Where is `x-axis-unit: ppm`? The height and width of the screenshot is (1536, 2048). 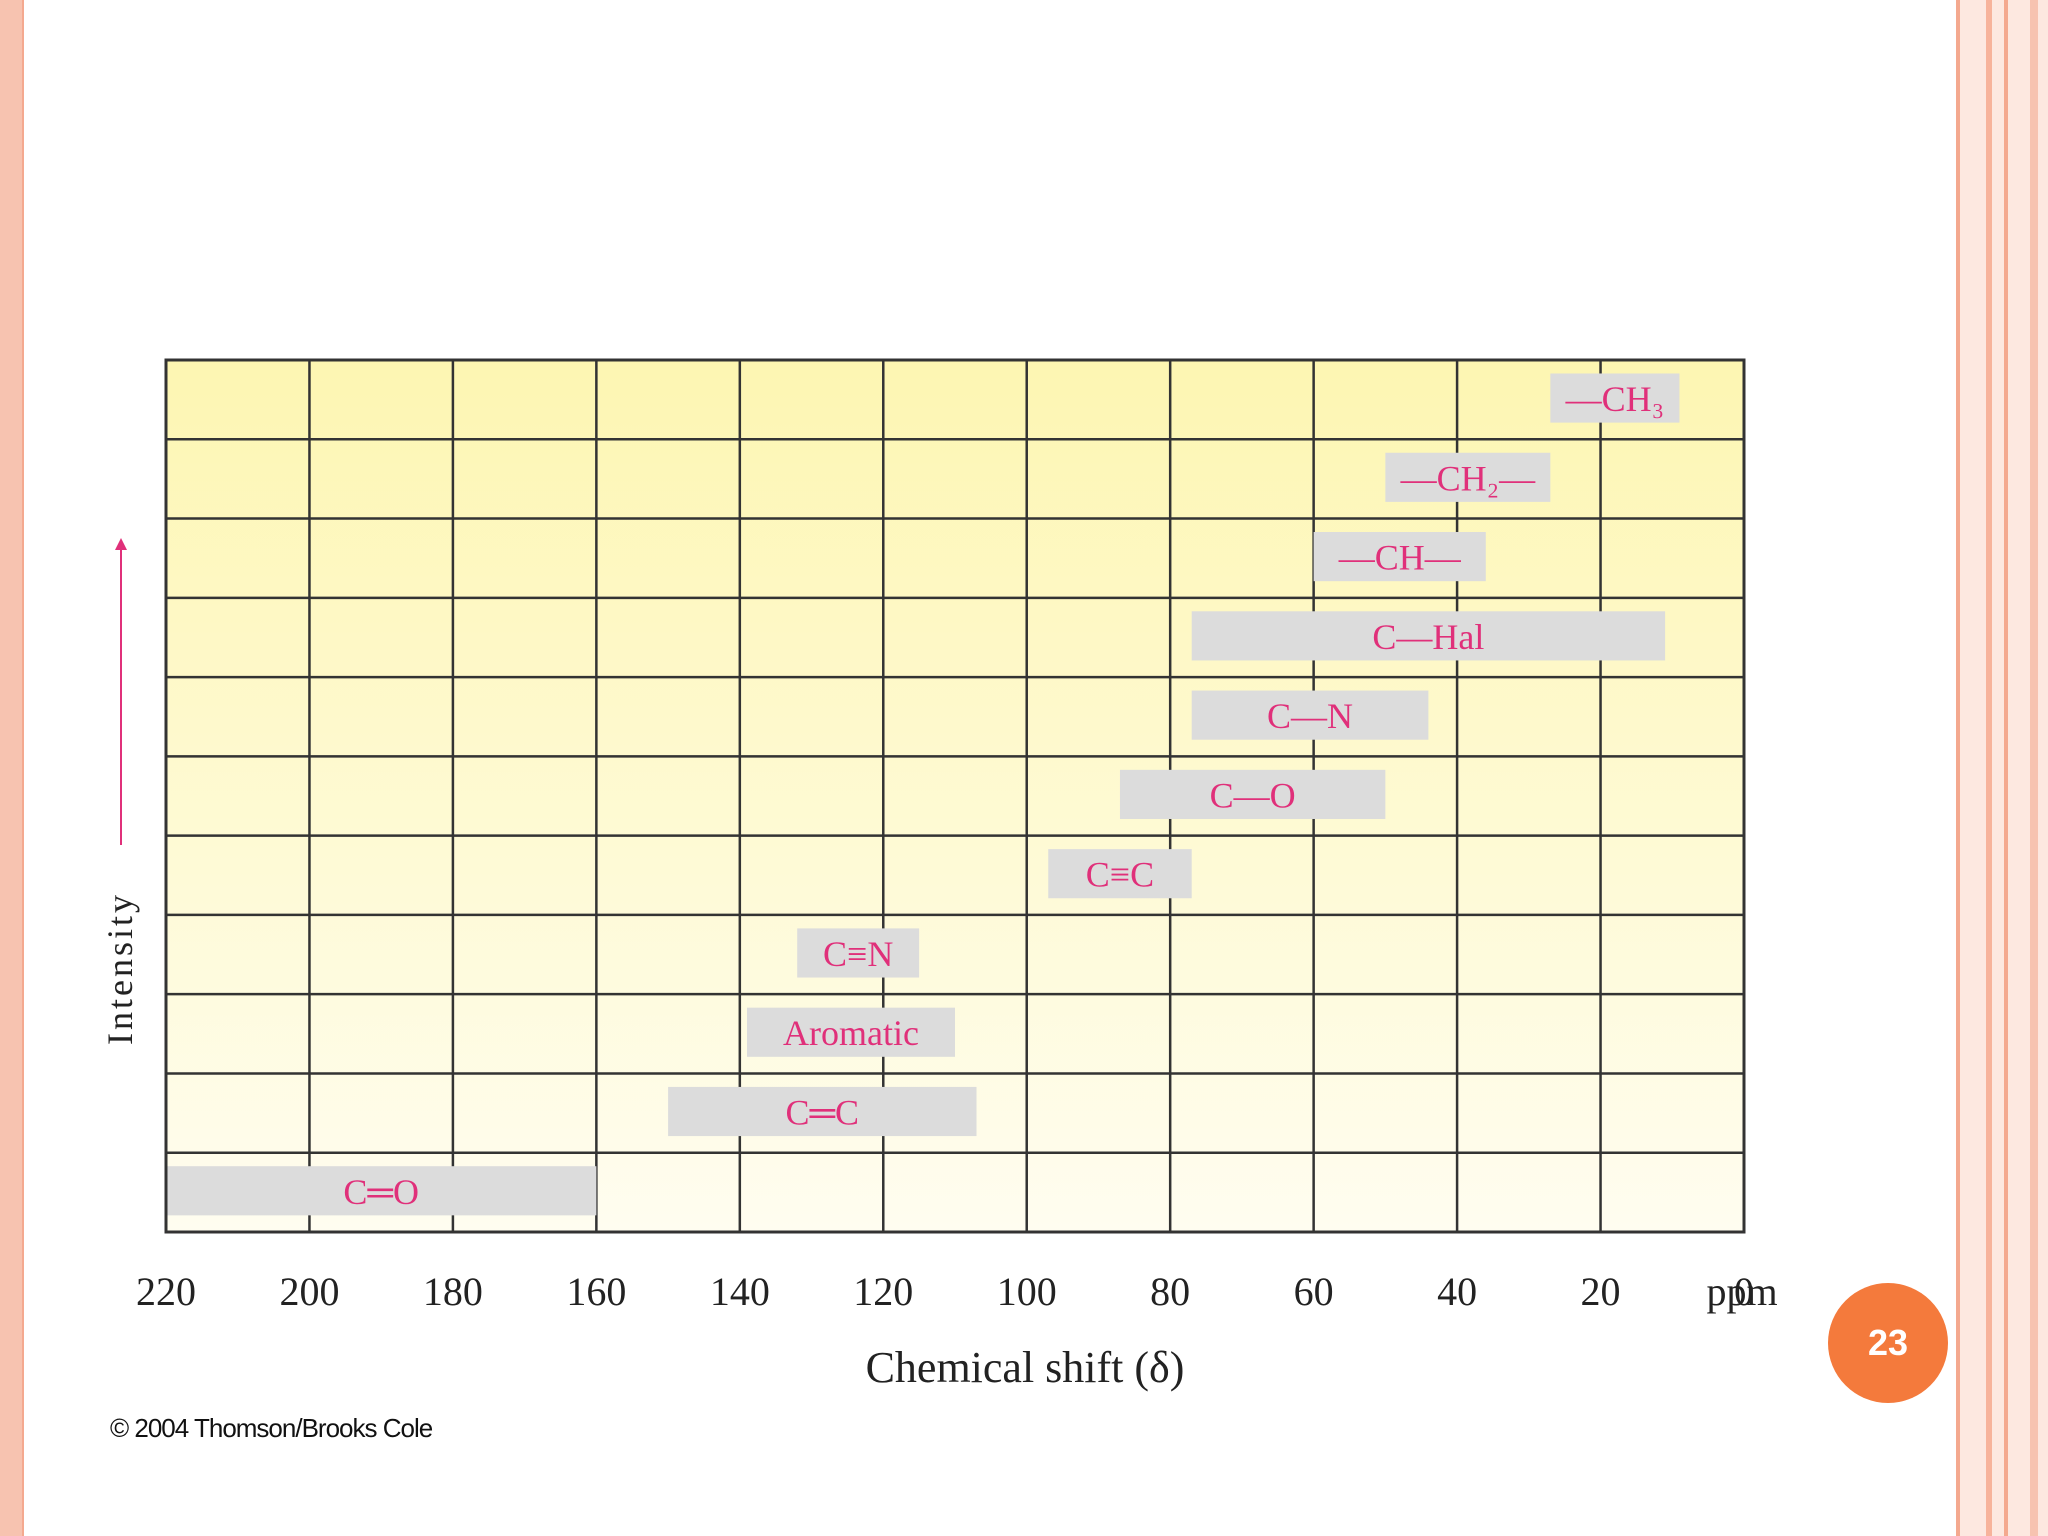
x-axis-unit: ppm is located at coordinates (1741, 1291).